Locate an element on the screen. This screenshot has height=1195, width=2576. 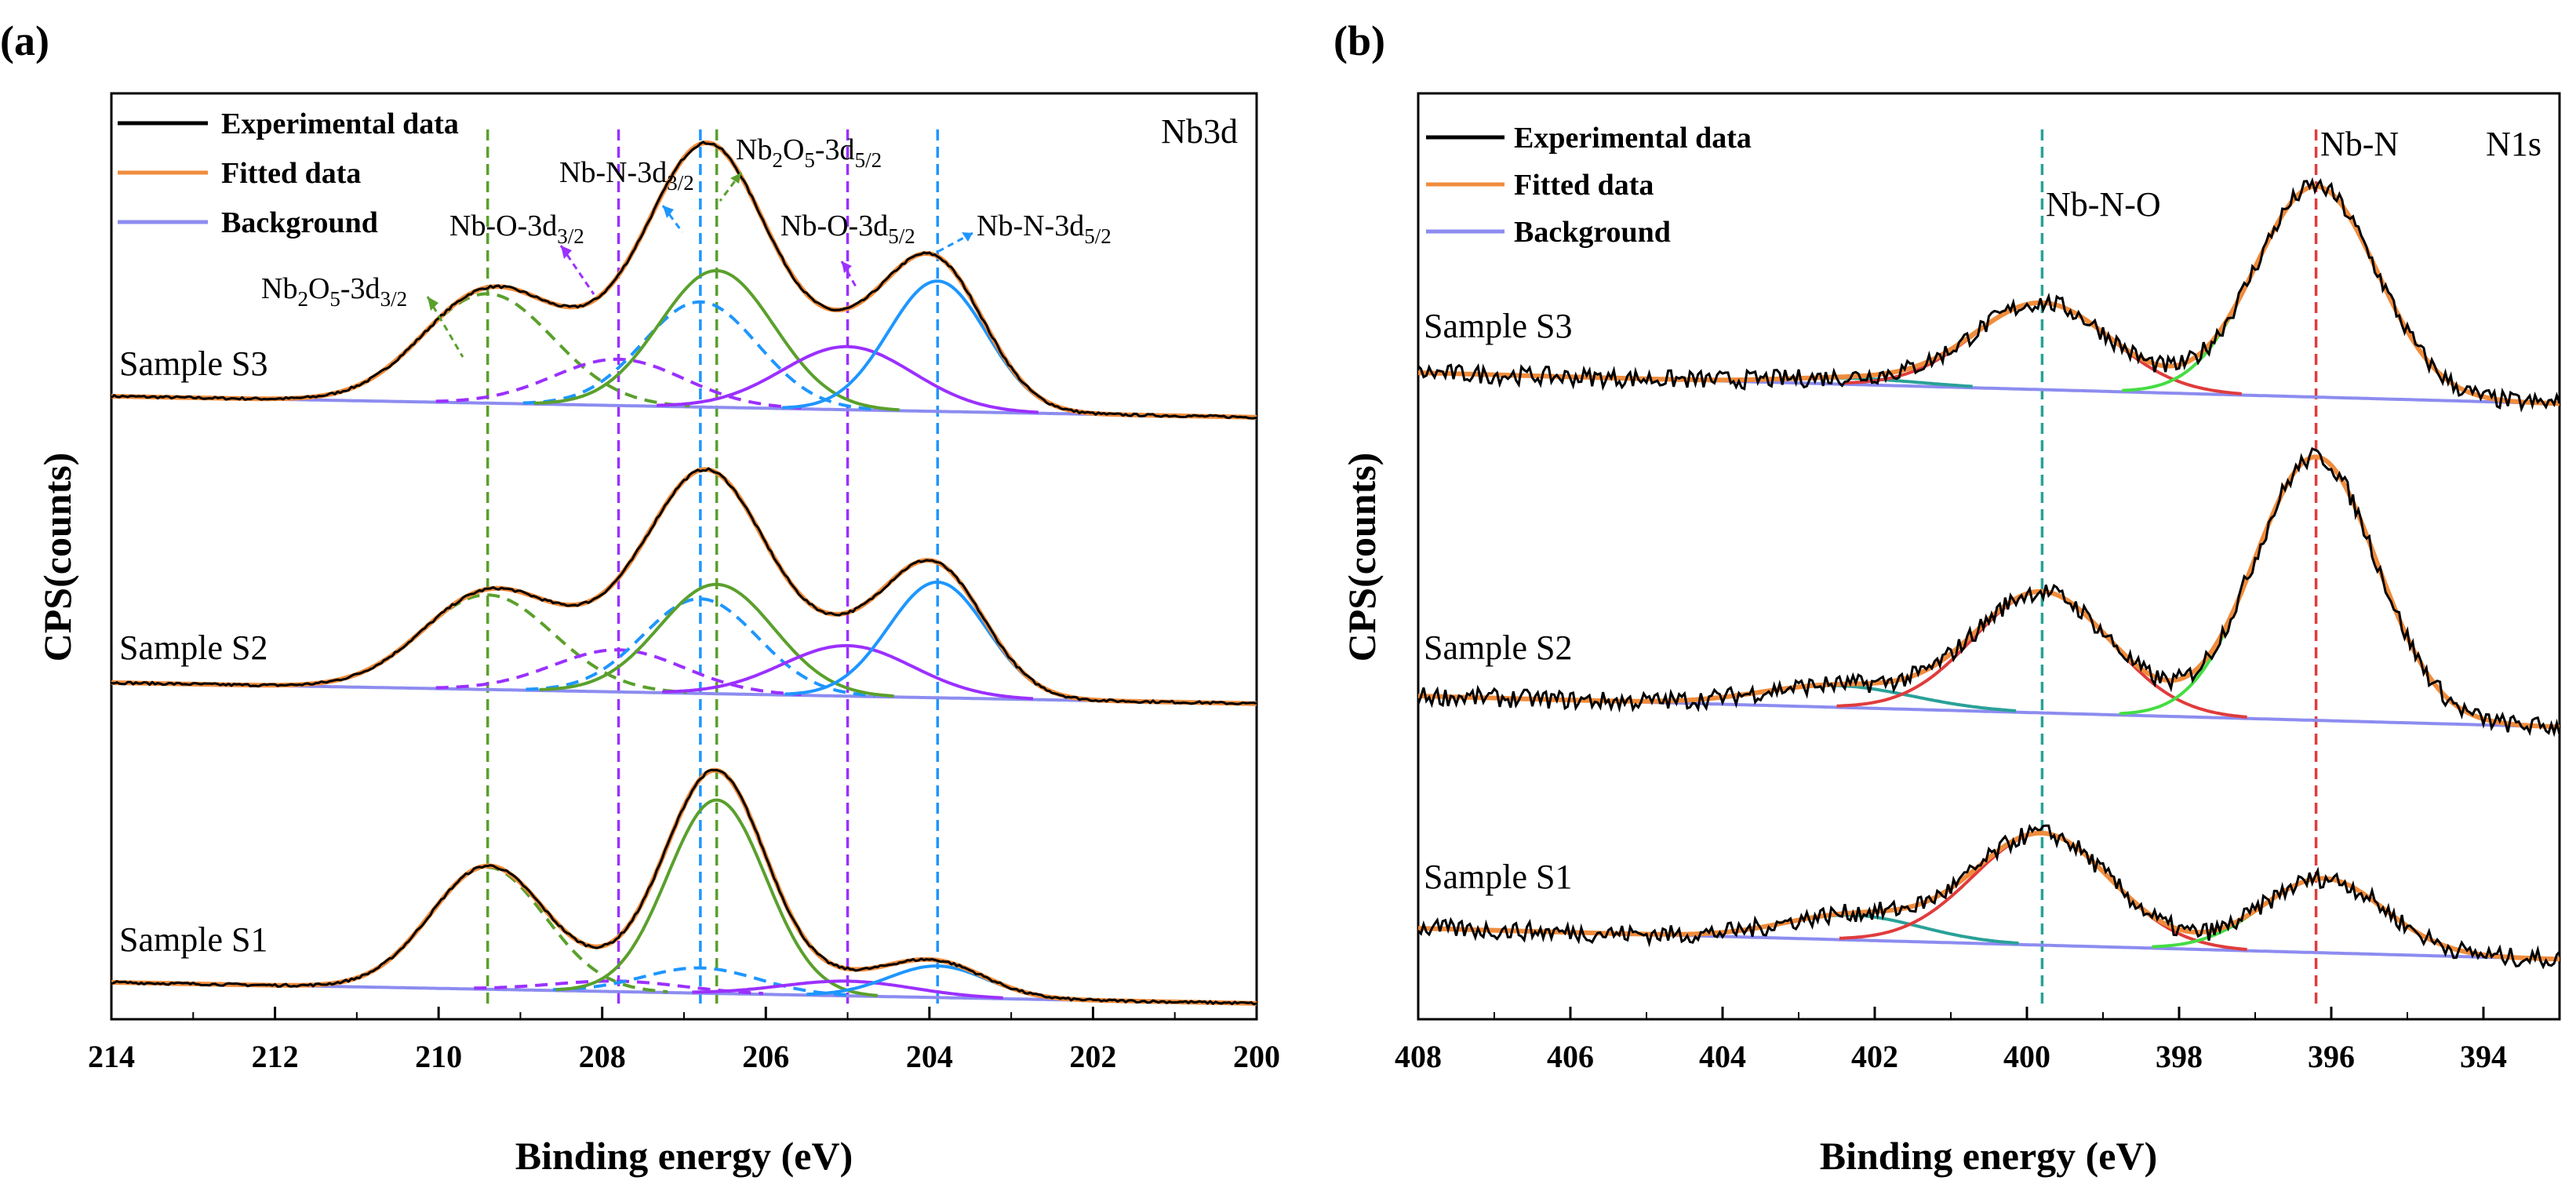
experimental-curve-a-s2 is located at coordinates (684, 586).